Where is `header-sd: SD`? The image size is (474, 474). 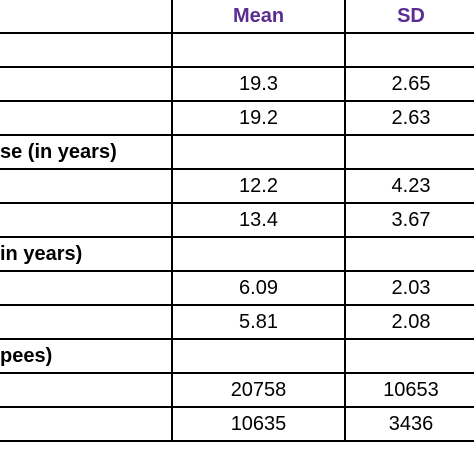 header-sd: SD is located at coordinates (409, 17).